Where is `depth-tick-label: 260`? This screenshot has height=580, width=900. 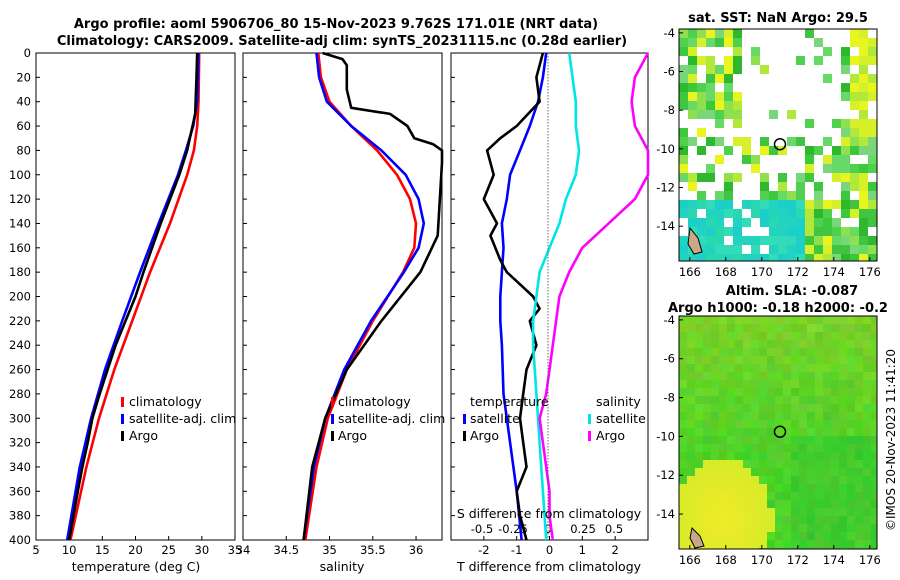 depth-tick-label: 260 is located at coordinates (20, 370).